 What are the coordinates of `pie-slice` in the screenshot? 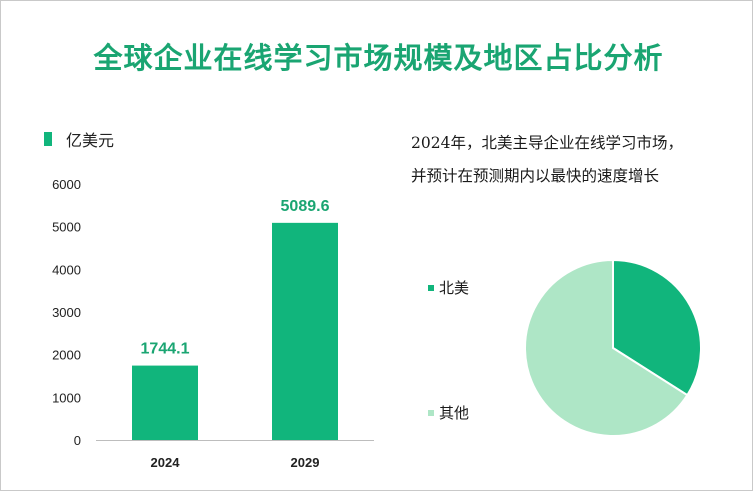 It's located at (606, 347).